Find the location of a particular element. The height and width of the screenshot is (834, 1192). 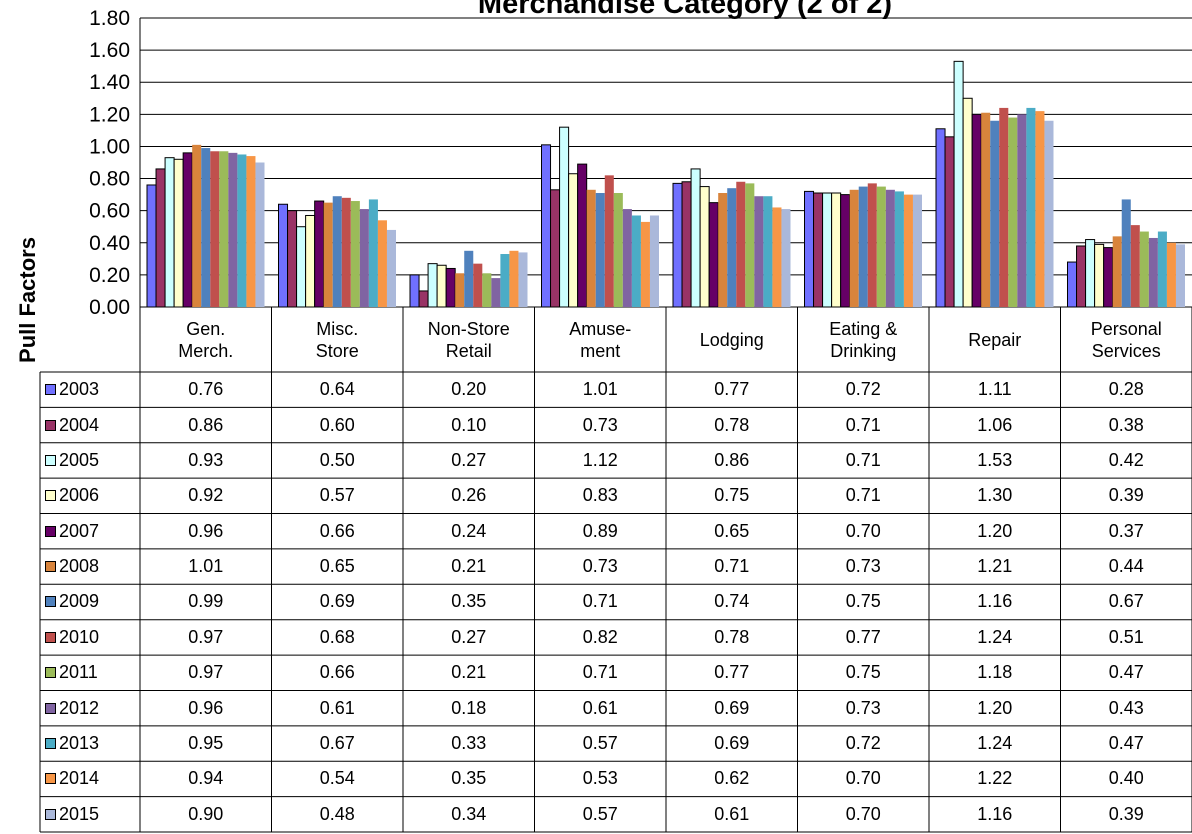

table-cell: 0.72 is located at coordinates (863, 743).